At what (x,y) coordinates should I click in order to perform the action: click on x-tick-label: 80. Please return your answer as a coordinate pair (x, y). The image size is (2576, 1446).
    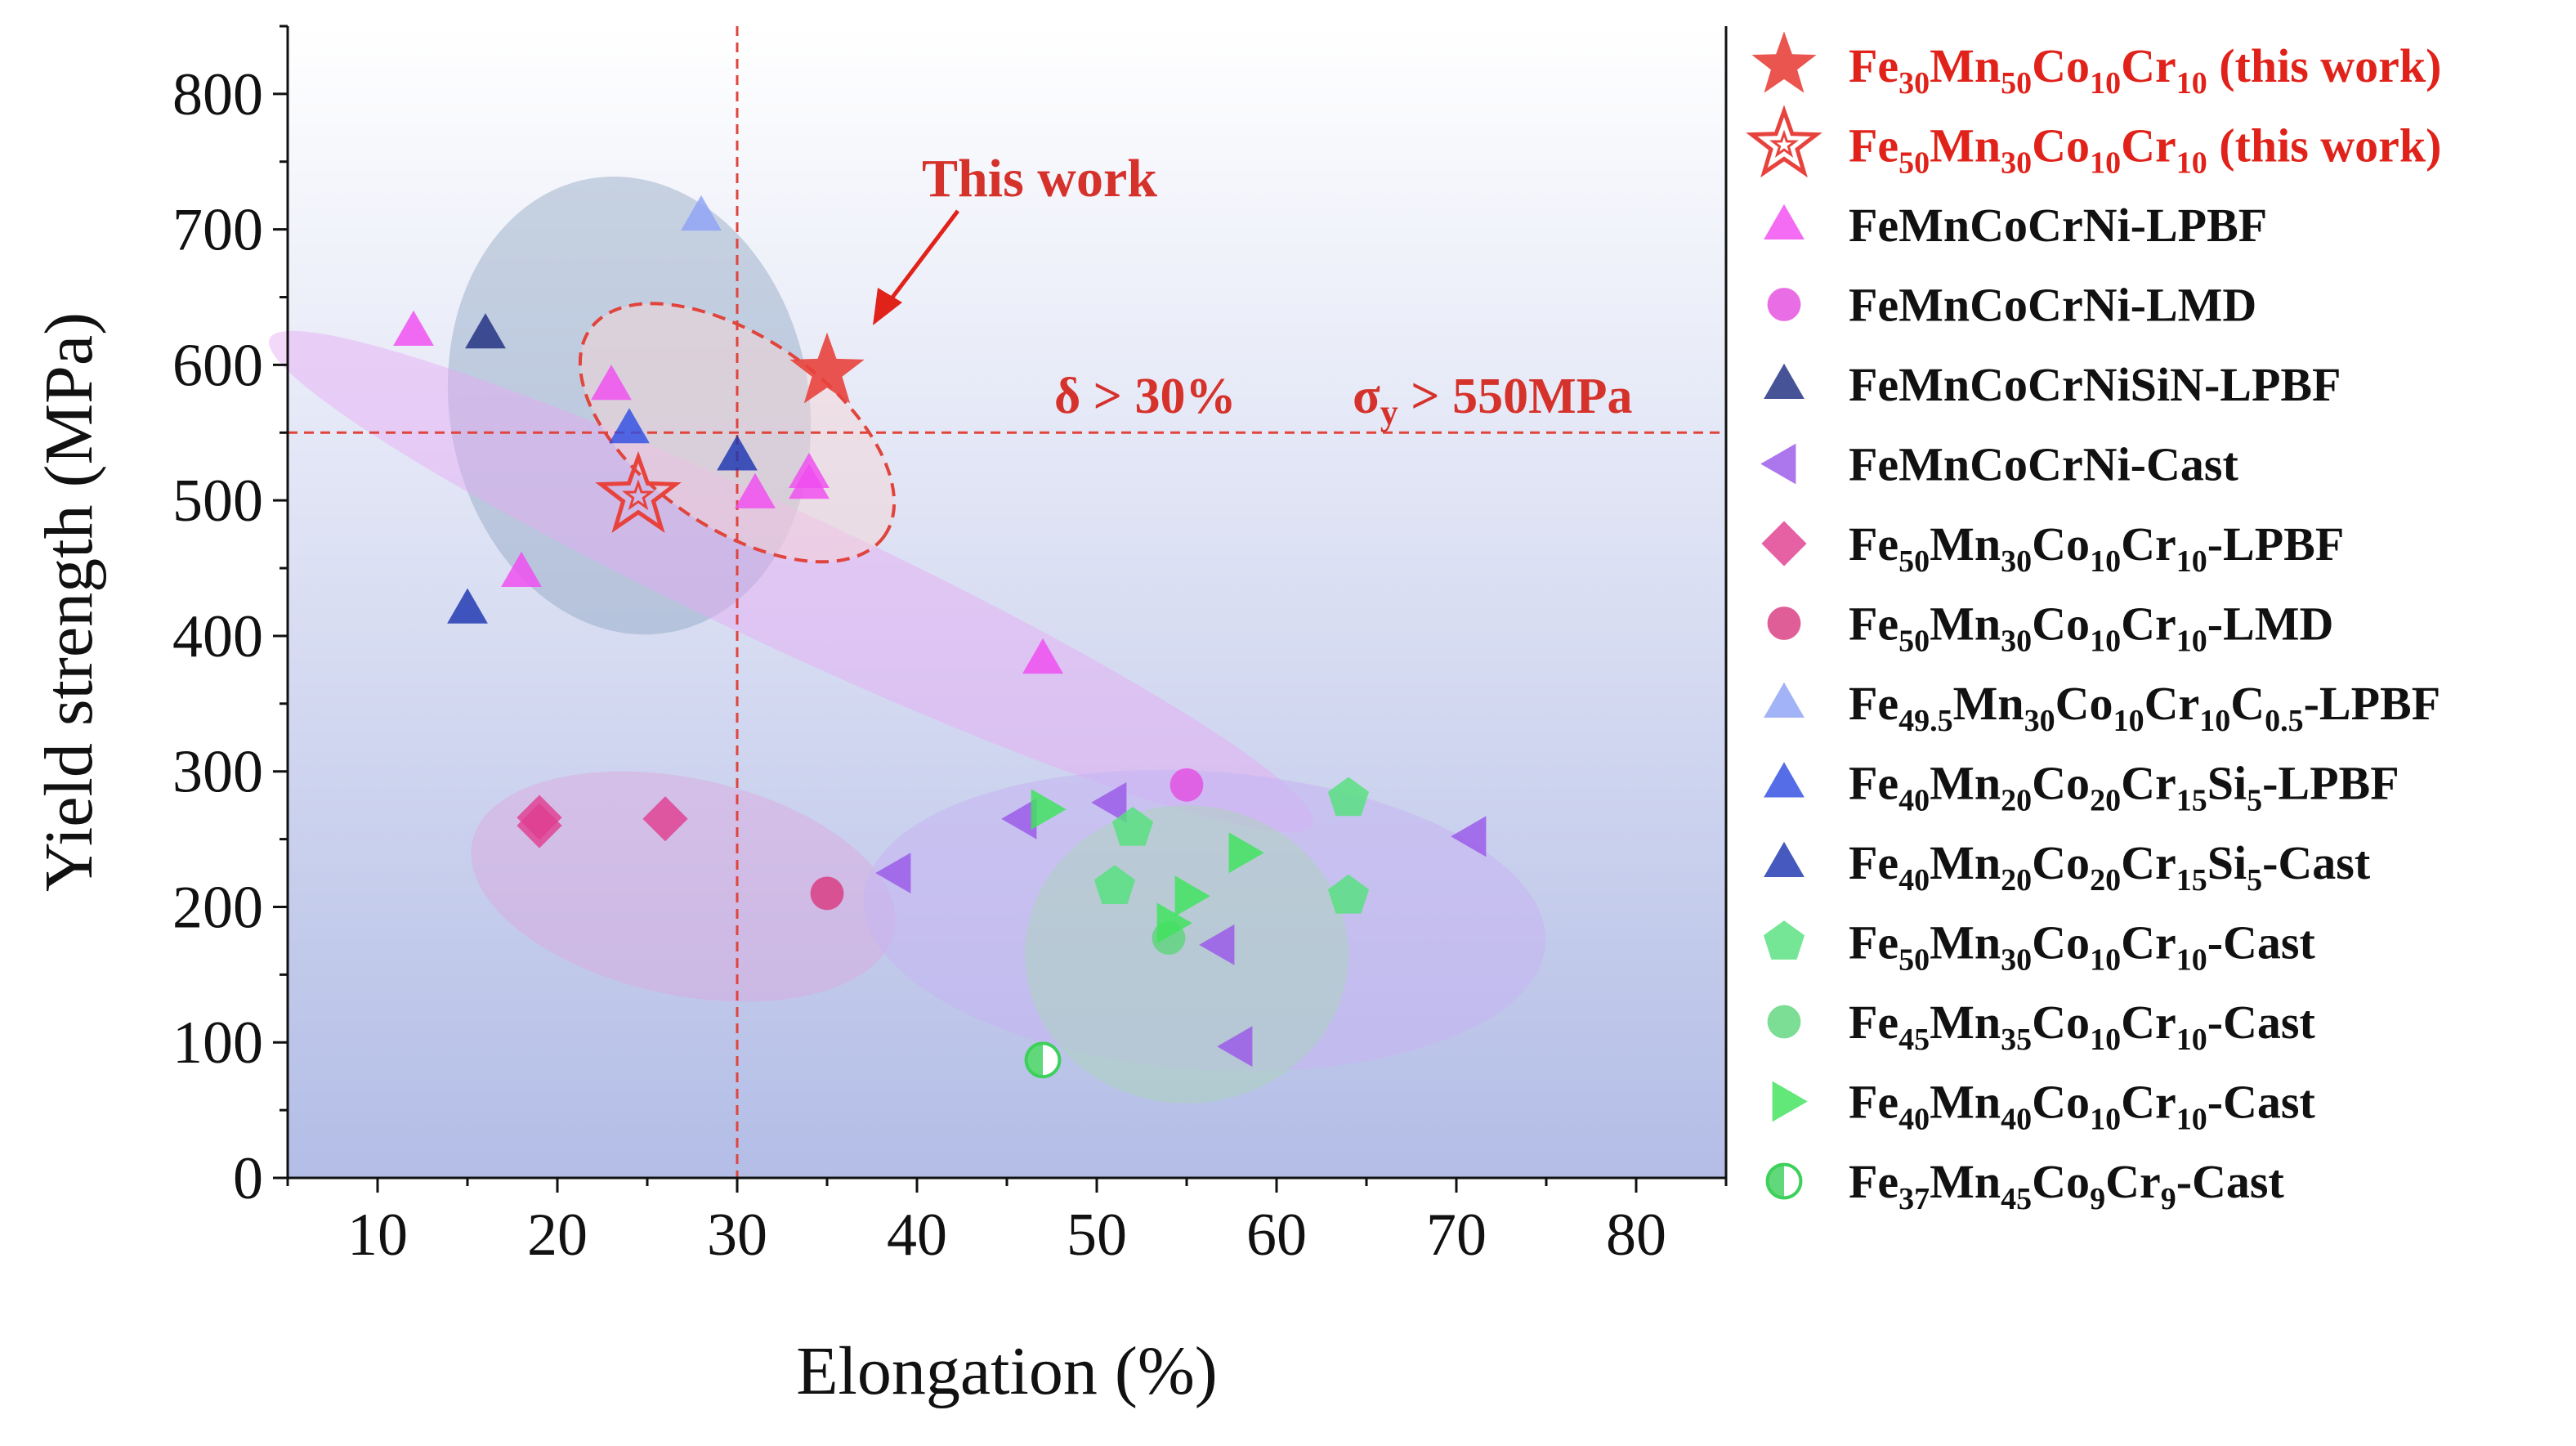
    Looking at the image, I should click on (1636, 1235).